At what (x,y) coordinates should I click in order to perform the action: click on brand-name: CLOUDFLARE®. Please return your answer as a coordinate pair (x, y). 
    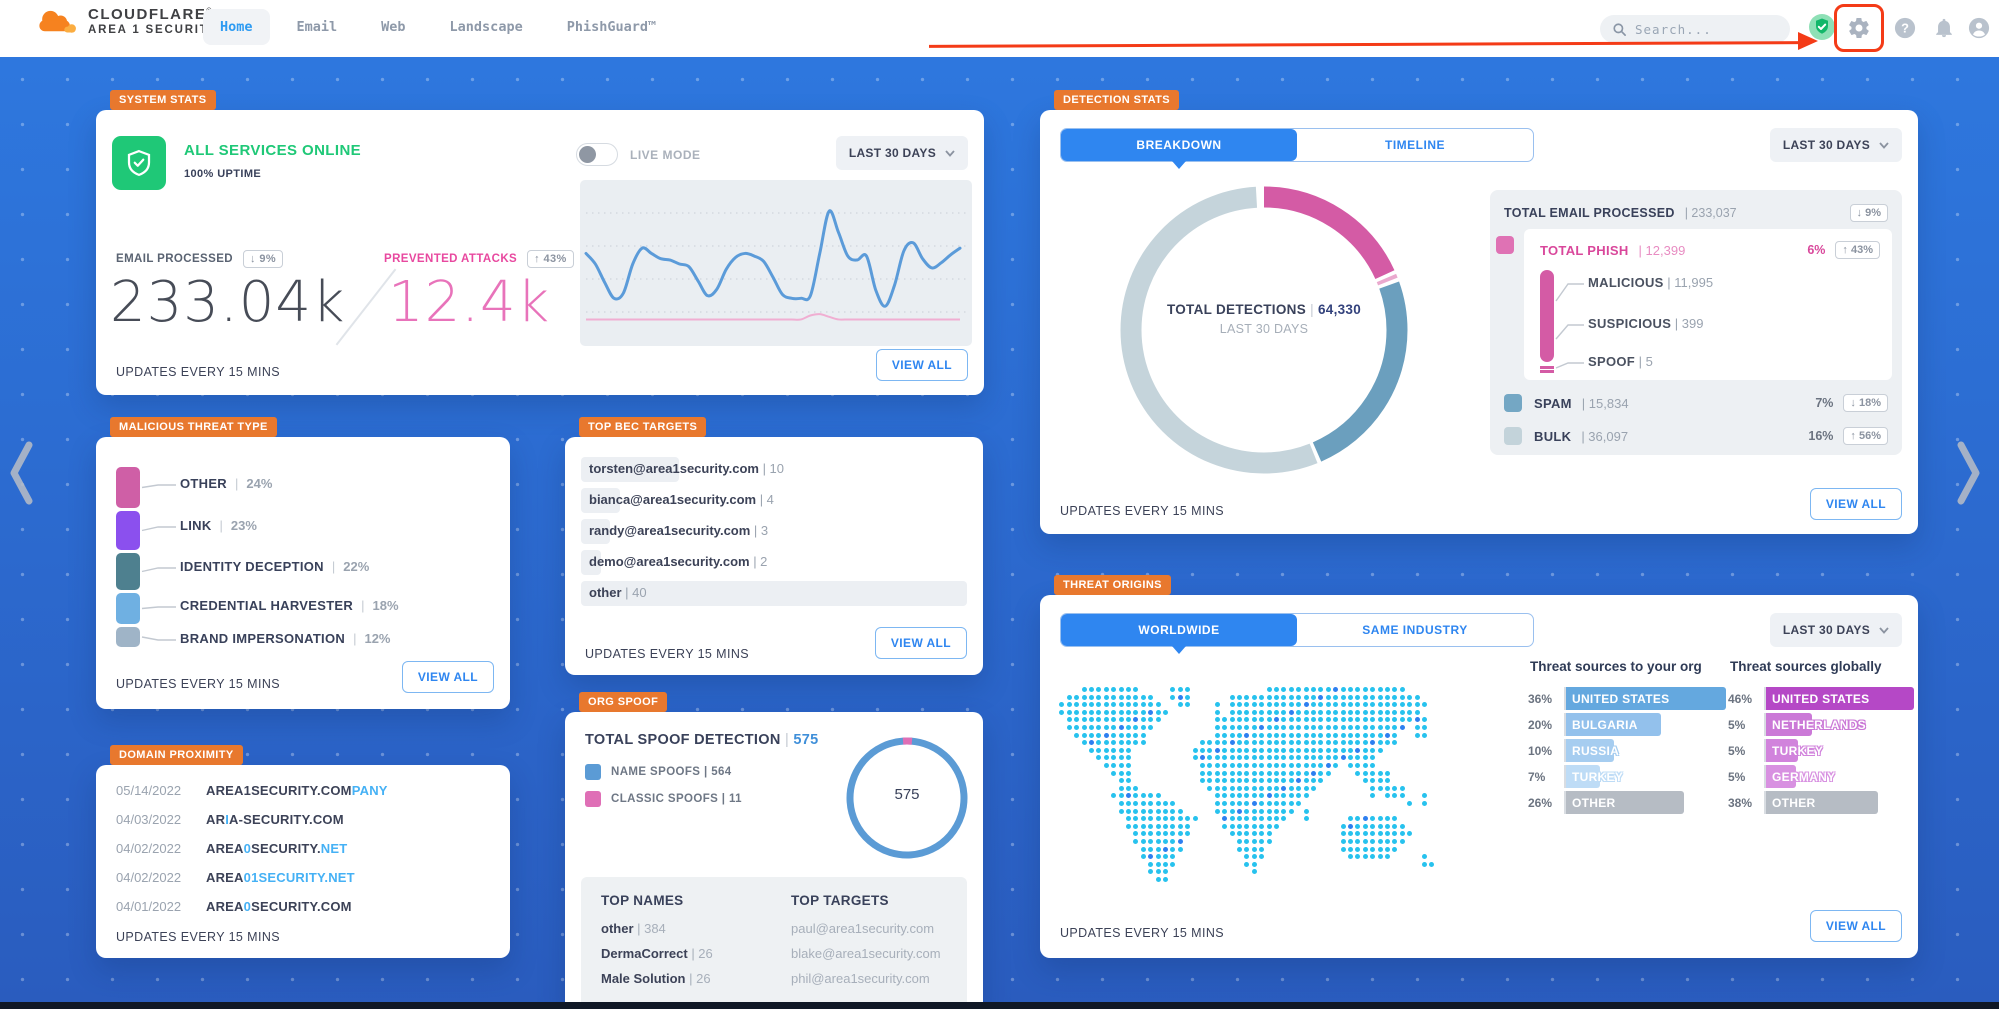
    Looking at the image, I should click on (153, 15).